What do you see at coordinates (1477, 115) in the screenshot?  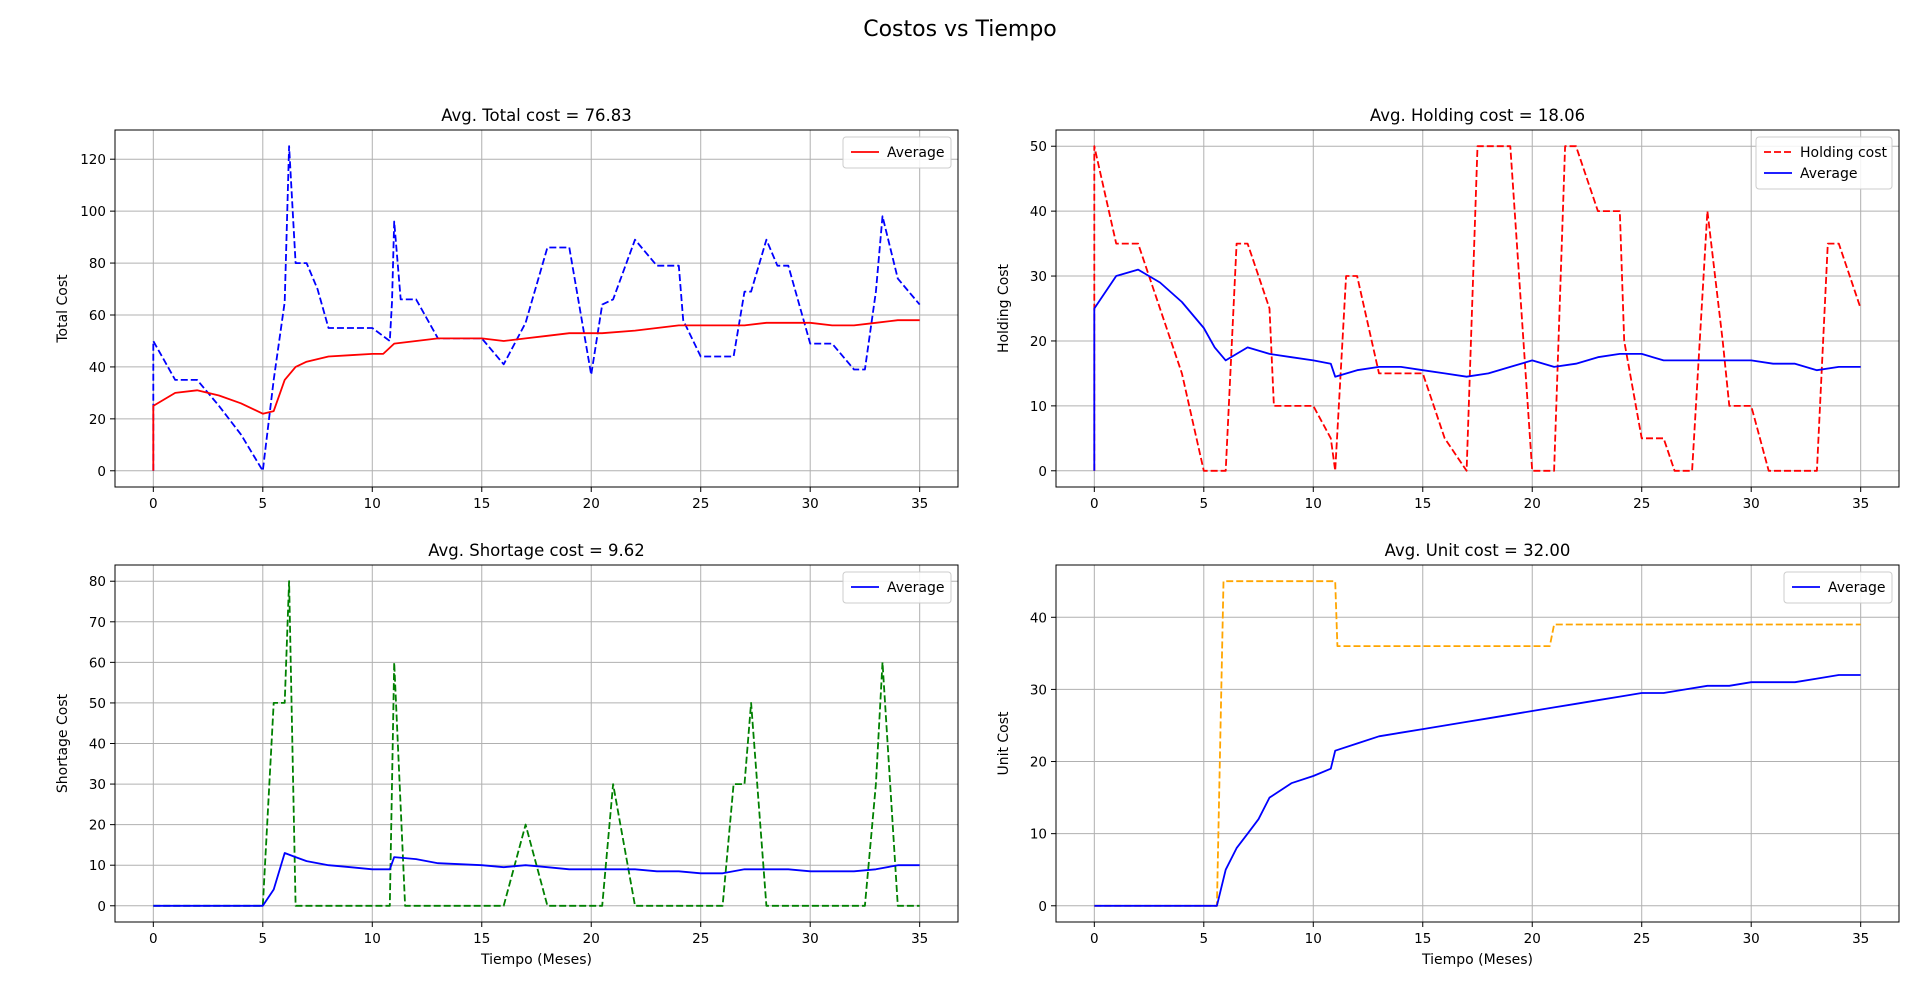 I see `subplot-title: Avg. Holding cost = 18.06` at bounding box center [1477, 115].